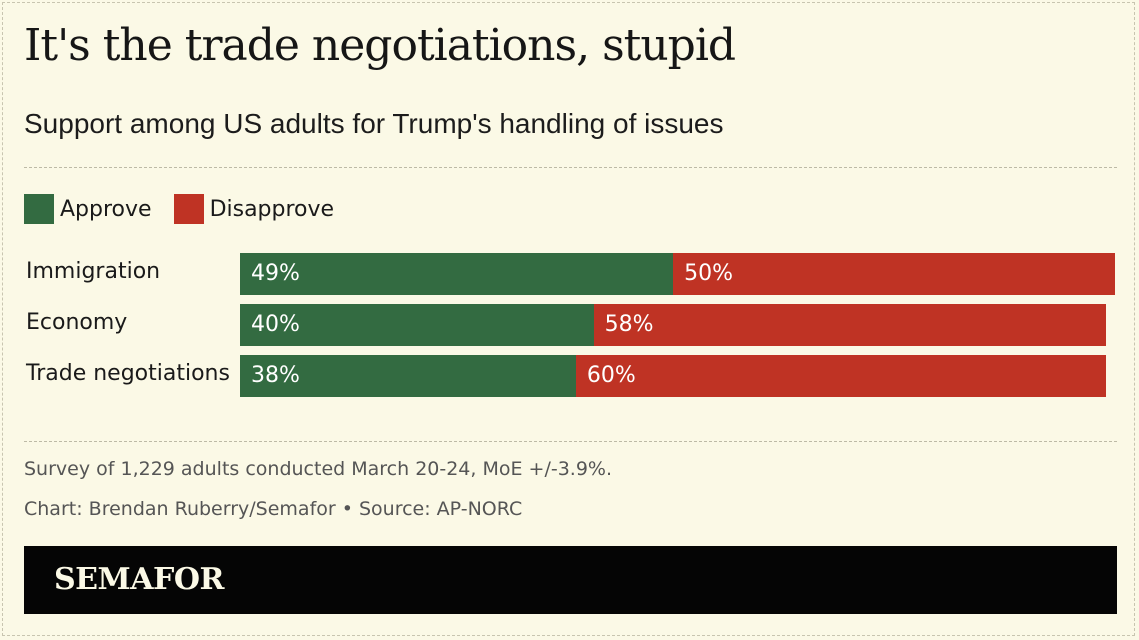 This screenshot has width=1139, height=640. What do you see at coordinates (128, 373) in the screenshot?
I see `row-label: Trade negotiations` at bounding box center [128, 373].